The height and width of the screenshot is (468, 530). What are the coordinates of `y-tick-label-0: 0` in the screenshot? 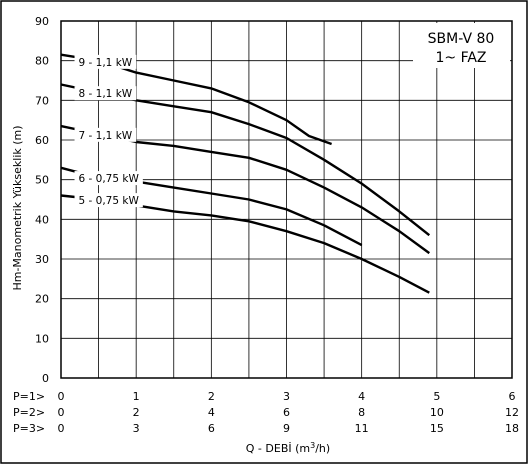 It's located at (45, 378).